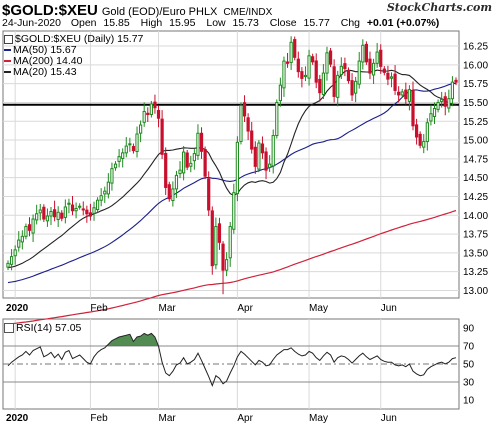 The width and height of the screenshot is (495, 430). I want to click on price-tick-label: 13.25, so click(475, 272).